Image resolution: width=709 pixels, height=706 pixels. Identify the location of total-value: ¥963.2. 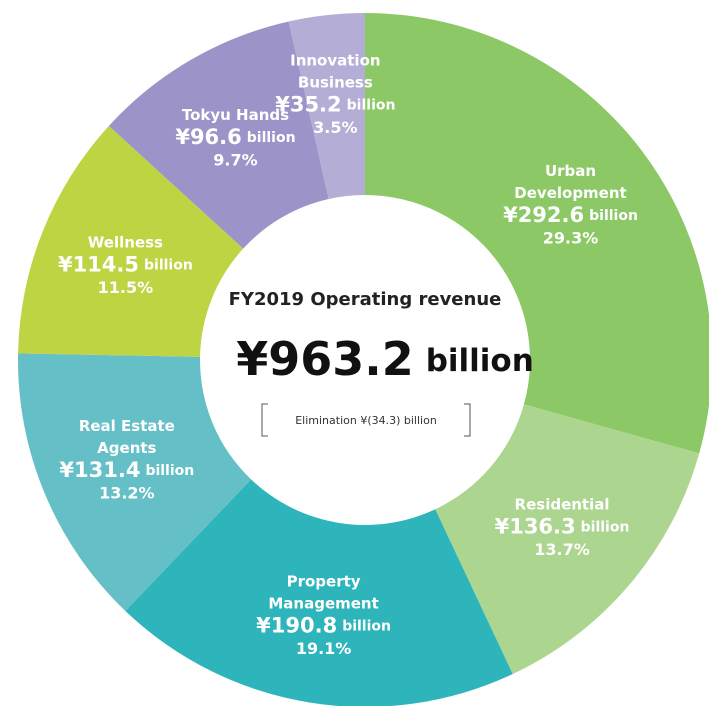
(325, 359).